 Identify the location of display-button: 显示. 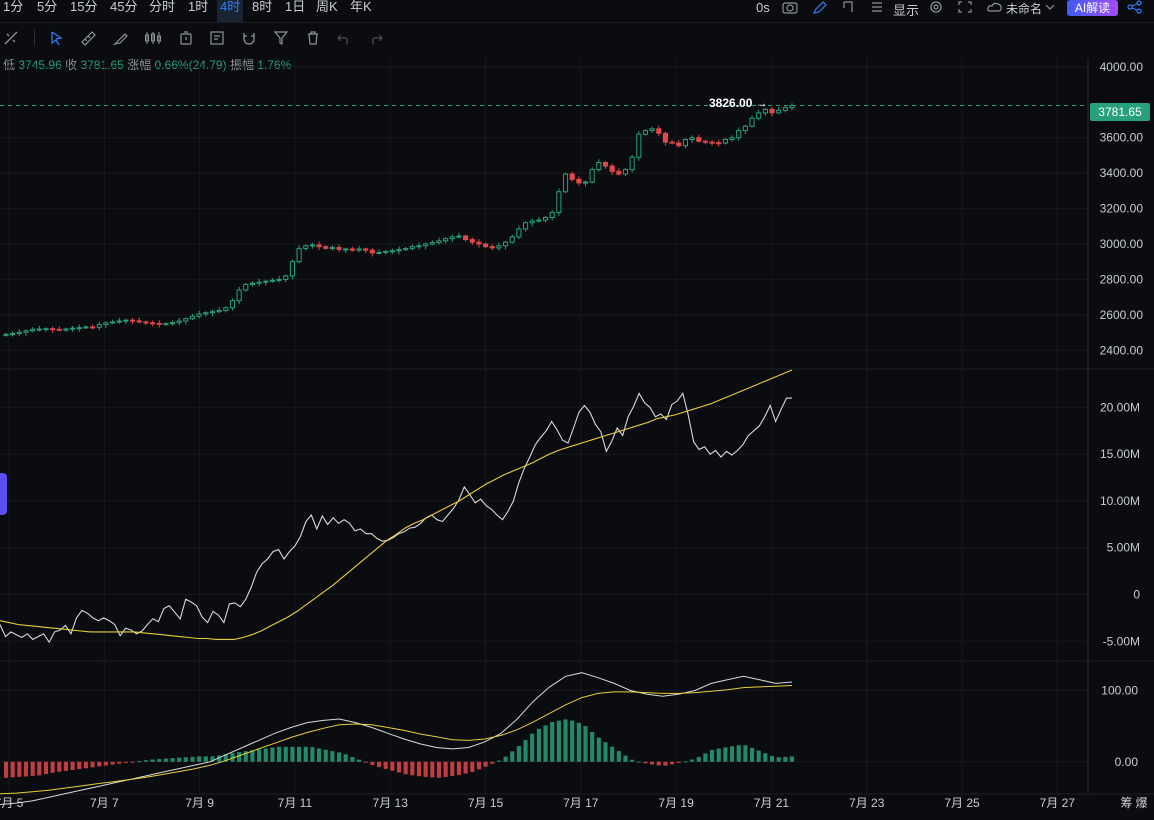
(906, 10).